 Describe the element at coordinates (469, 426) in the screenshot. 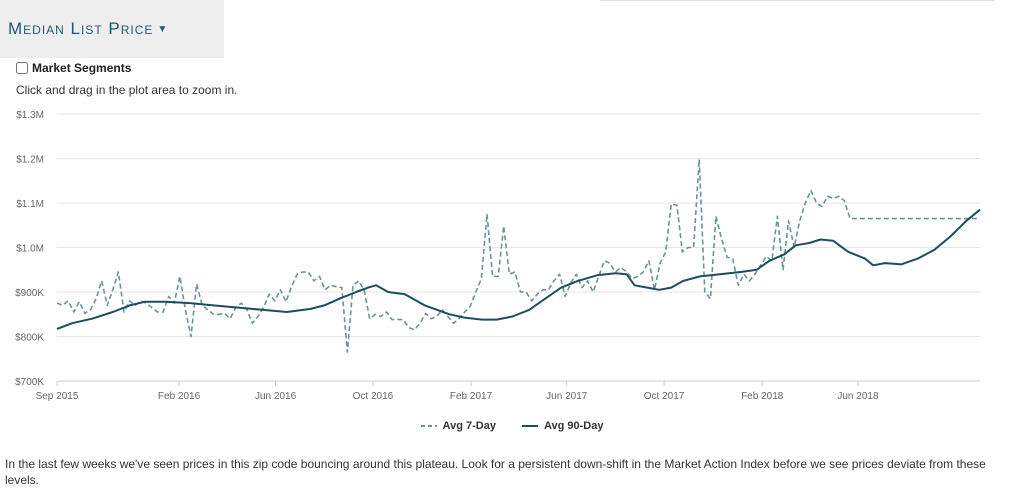

I see `legend-label-avg-7-day: Avg 7-Day` at that location.